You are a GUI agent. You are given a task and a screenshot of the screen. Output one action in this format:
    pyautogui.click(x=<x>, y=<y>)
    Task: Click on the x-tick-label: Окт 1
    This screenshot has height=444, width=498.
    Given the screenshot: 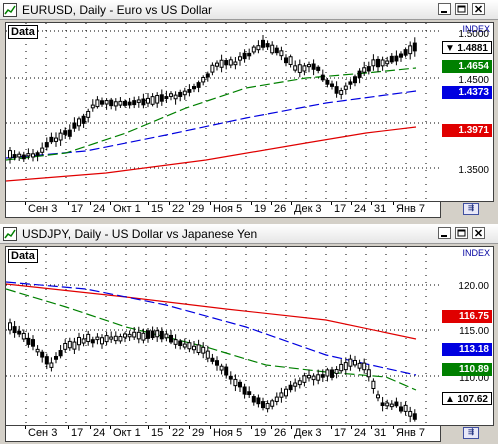 What is the action you would take?
    pyautogui.click(x=127, y=209)
    